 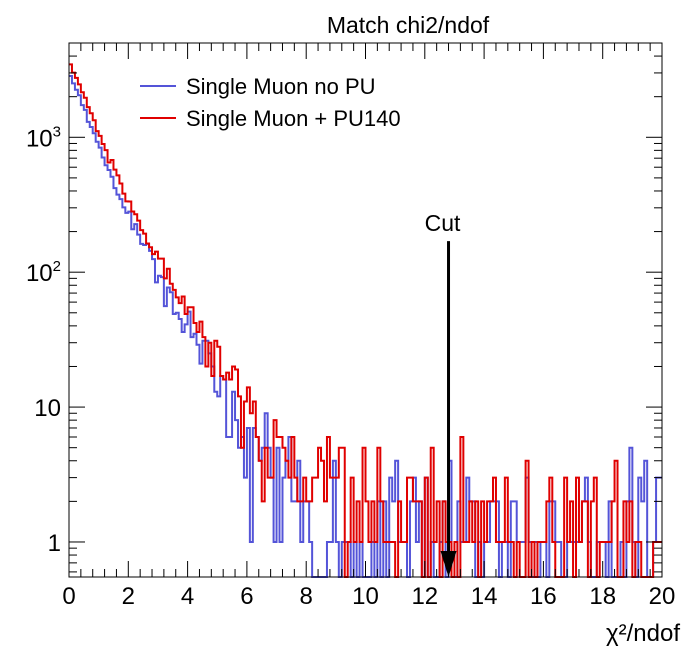 What do you see at coordinates (293, 118) in the screenshot?
I see `legend-label-pu140: Single Muon + PU140` at bounding box center [293, 118].